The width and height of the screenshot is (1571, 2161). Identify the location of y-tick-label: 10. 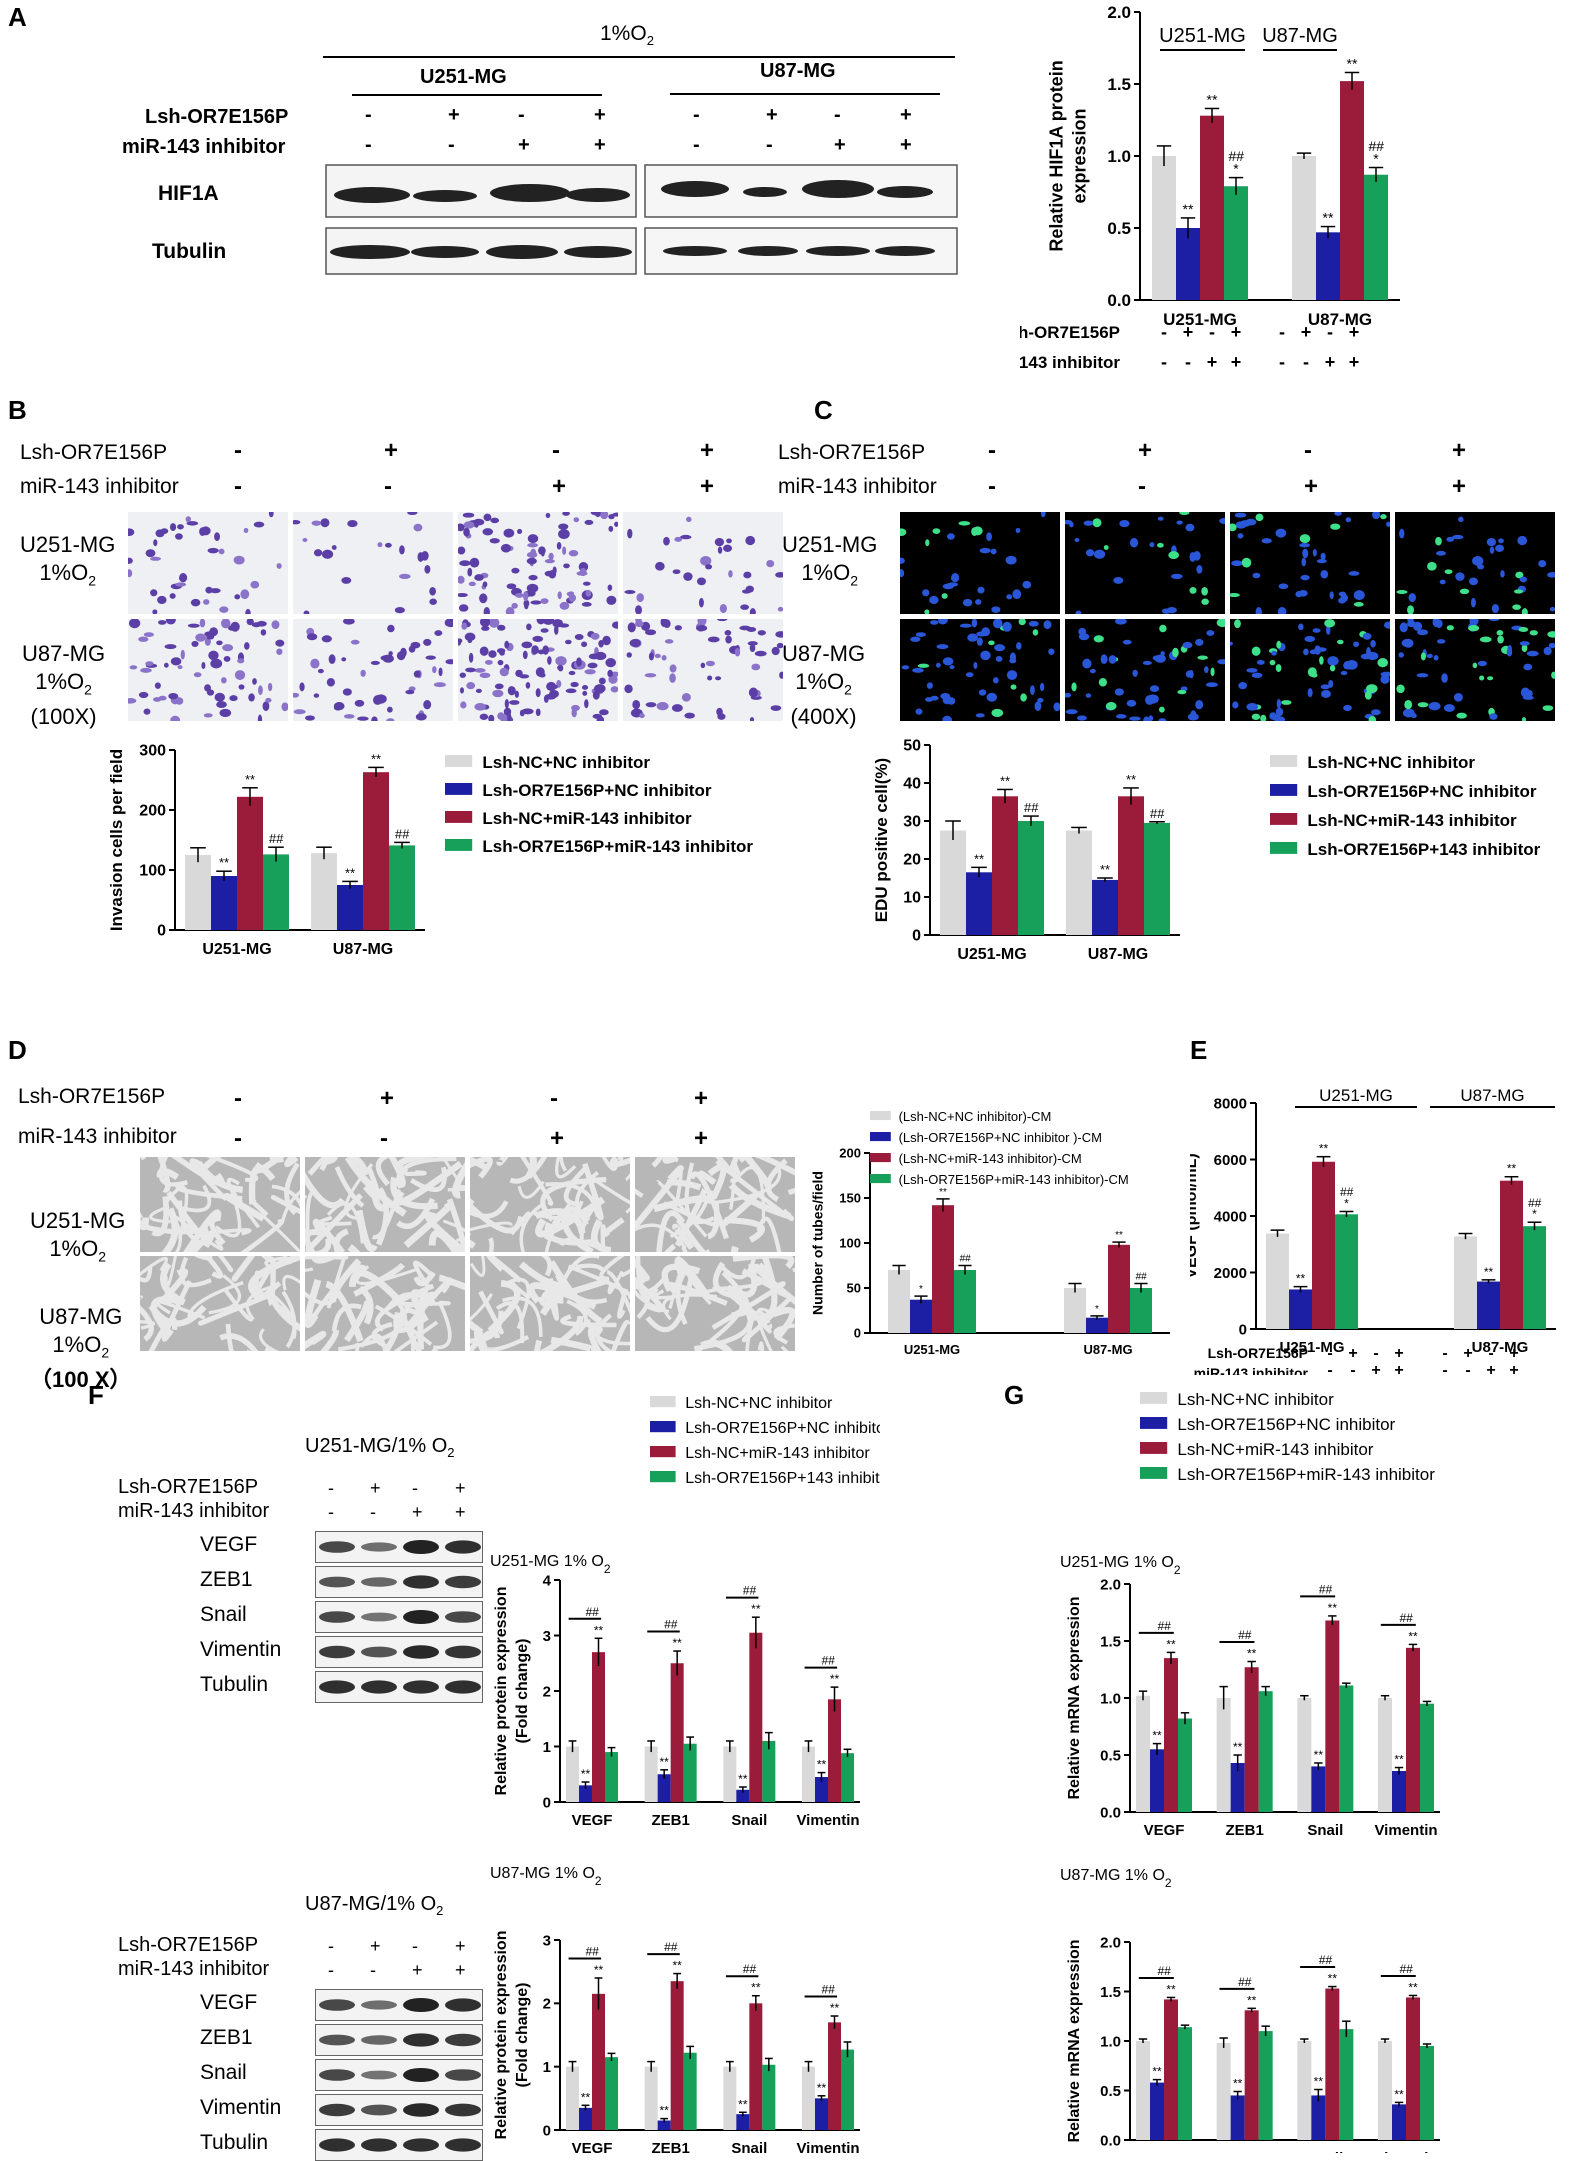
(912, 898).